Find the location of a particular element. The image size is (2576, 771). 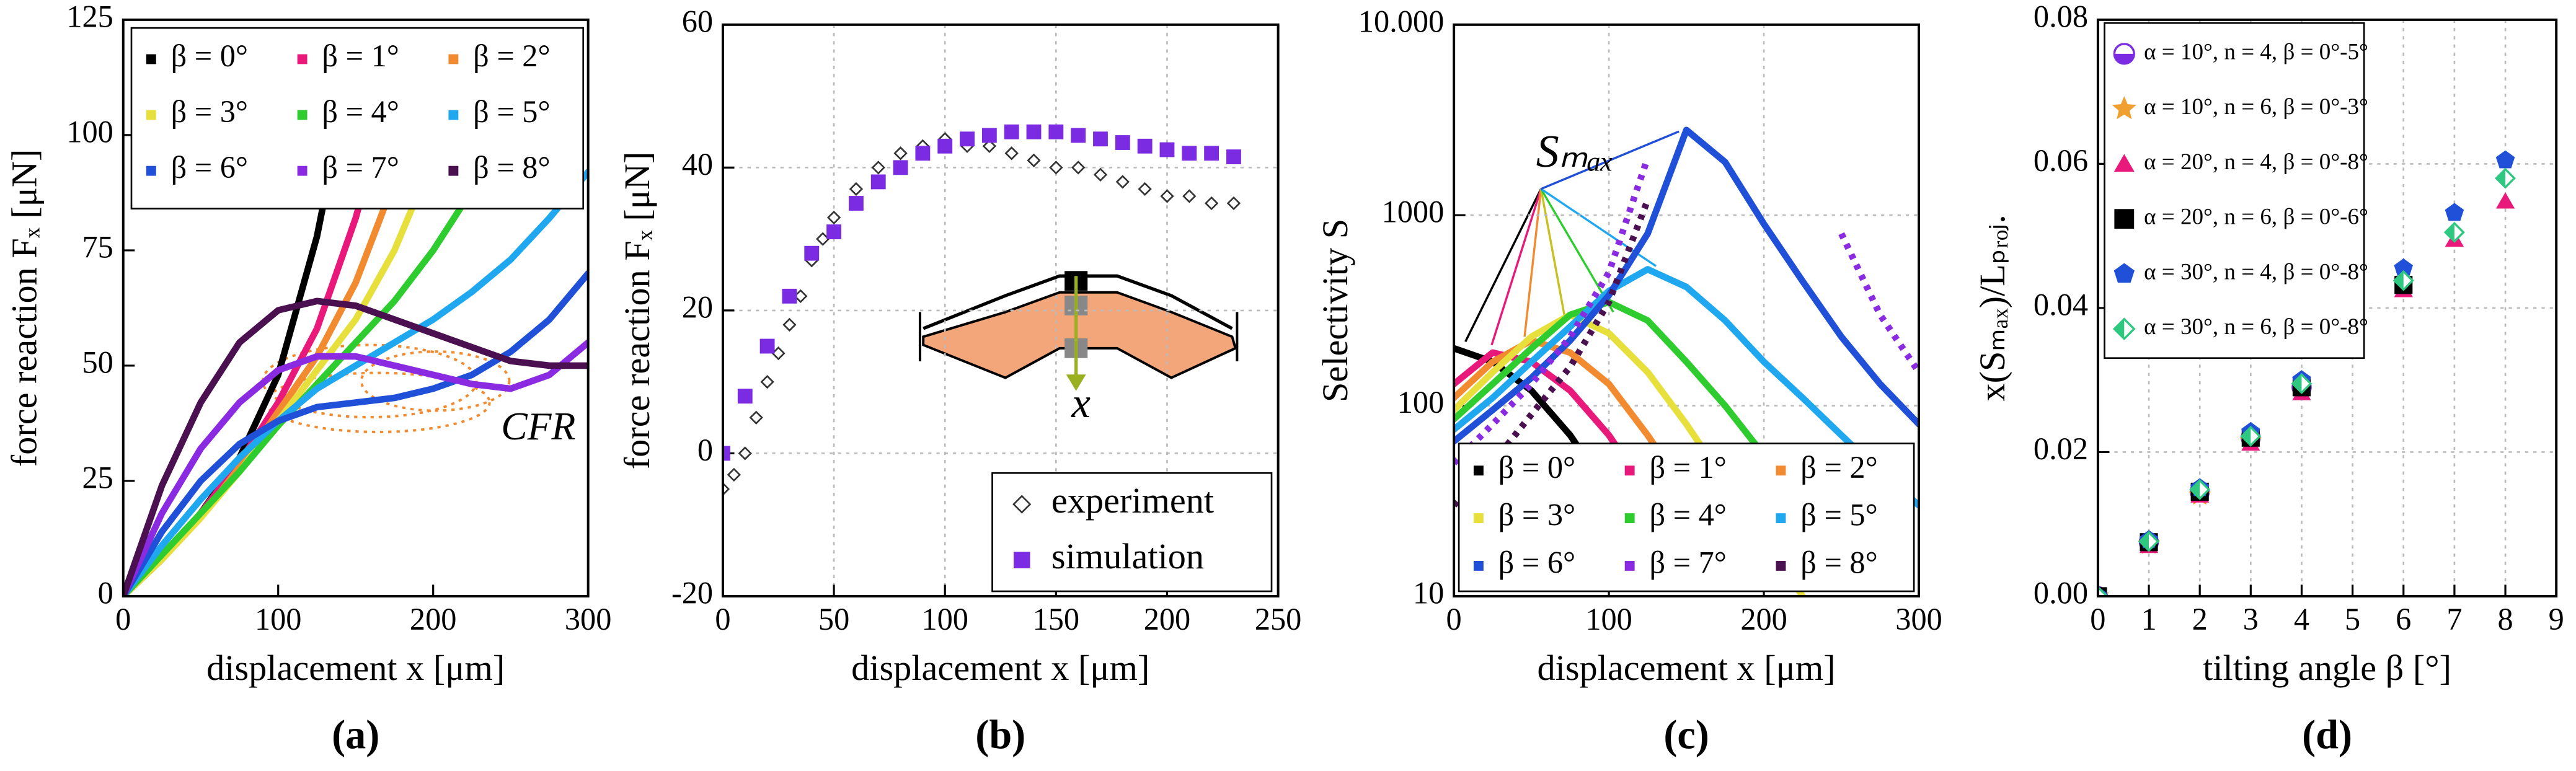

legend-label: α = 30°, n = 4, β = 0°-8° is located at coordinates (2256, 271).